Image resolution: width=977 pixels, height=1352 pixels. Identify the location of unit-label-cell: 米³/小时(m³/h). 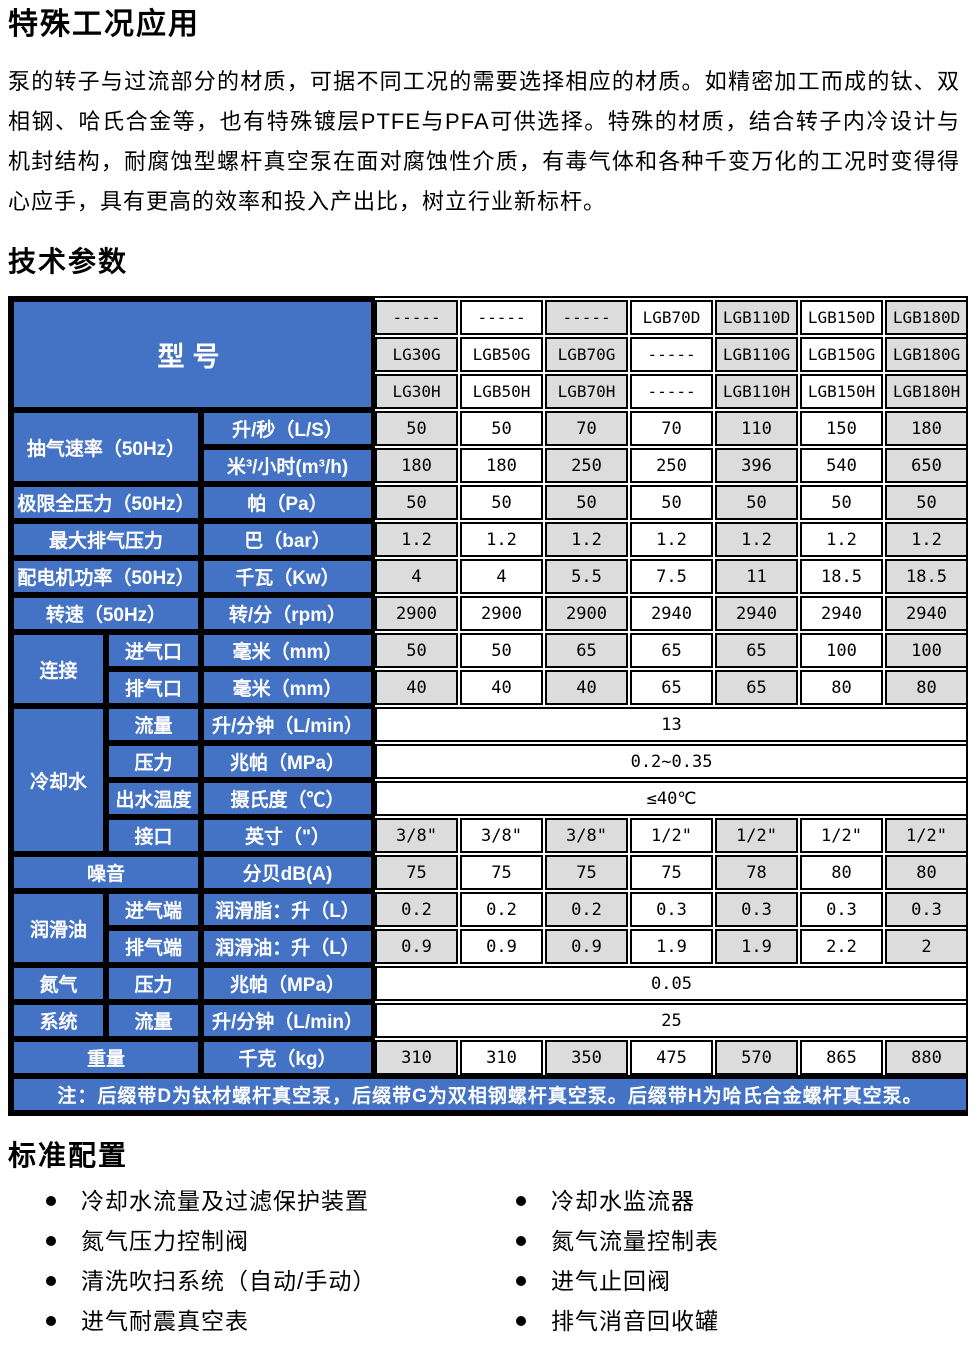
(288, 465).